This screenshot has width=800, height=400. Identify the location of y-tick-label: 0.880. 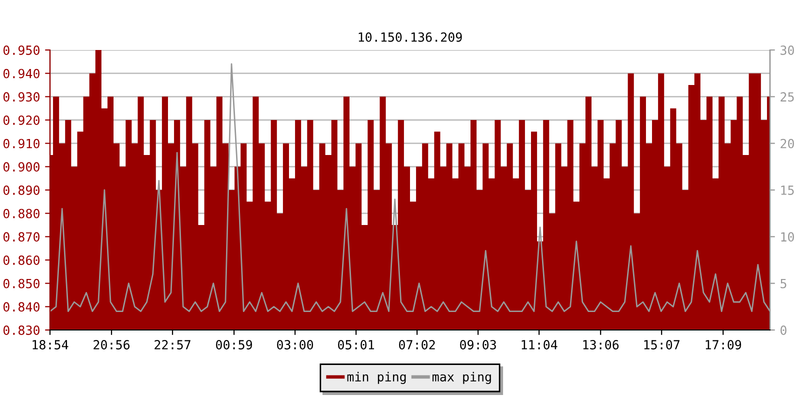
(21, 213).